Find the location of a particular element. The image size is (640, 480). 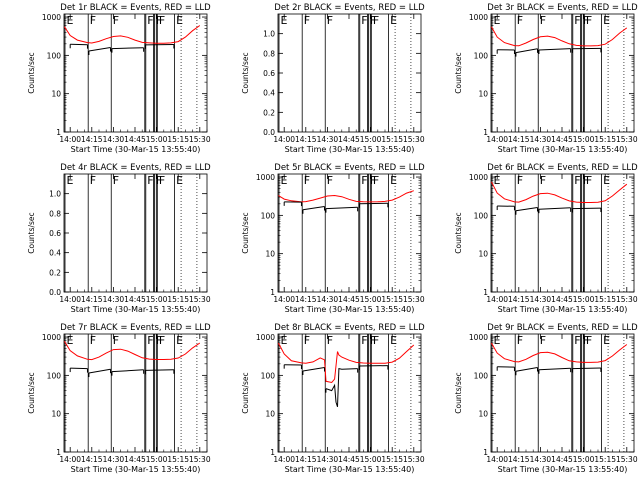

chart-title: Det 4r BLACK = Events, RED = LLD is located at coordinates (135, 168).